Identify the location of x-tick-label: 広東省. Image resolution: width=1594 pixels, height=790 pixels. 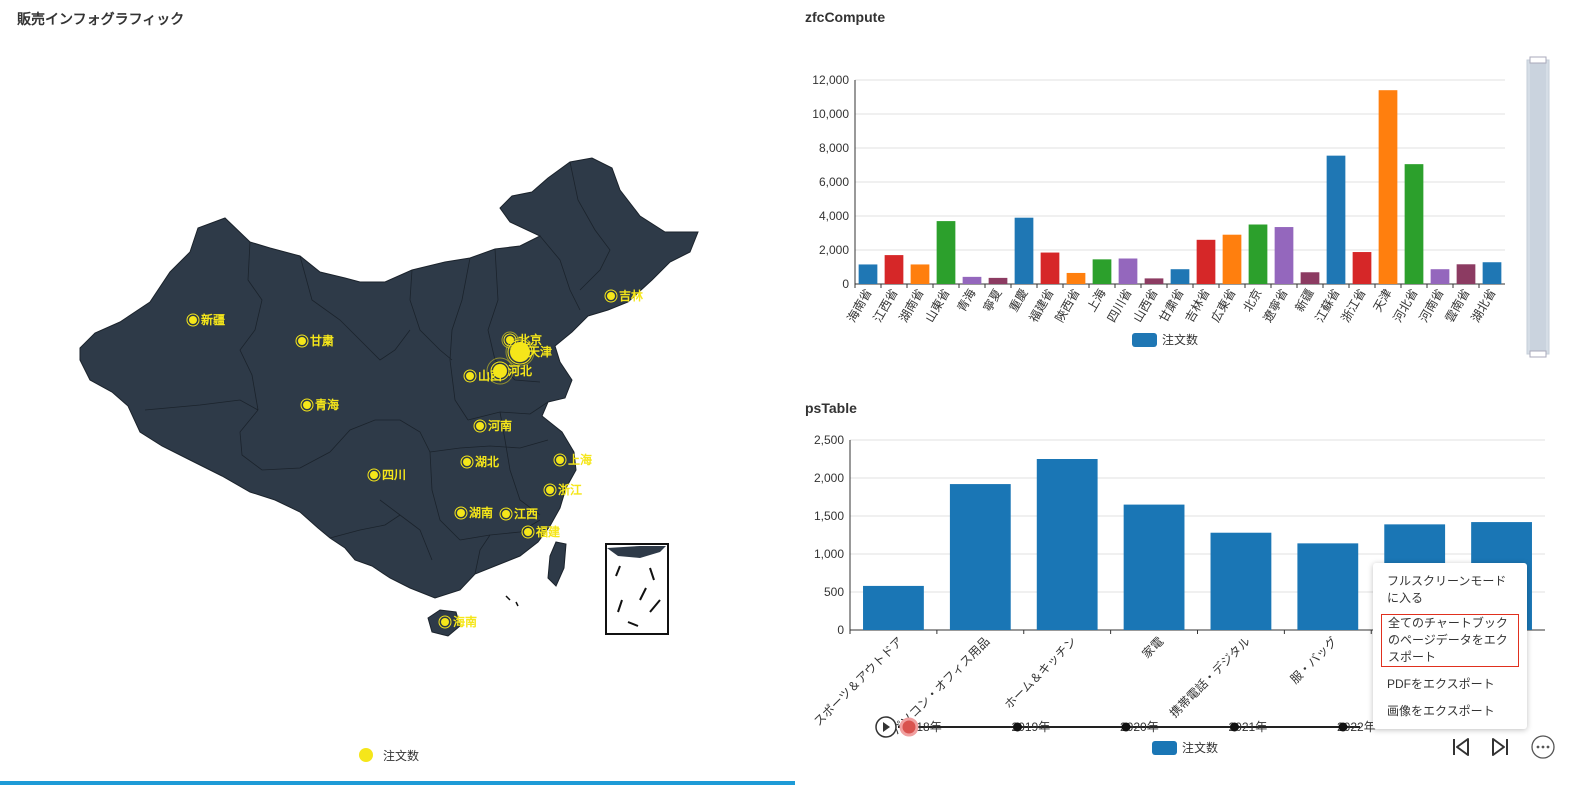
(1223, 306).